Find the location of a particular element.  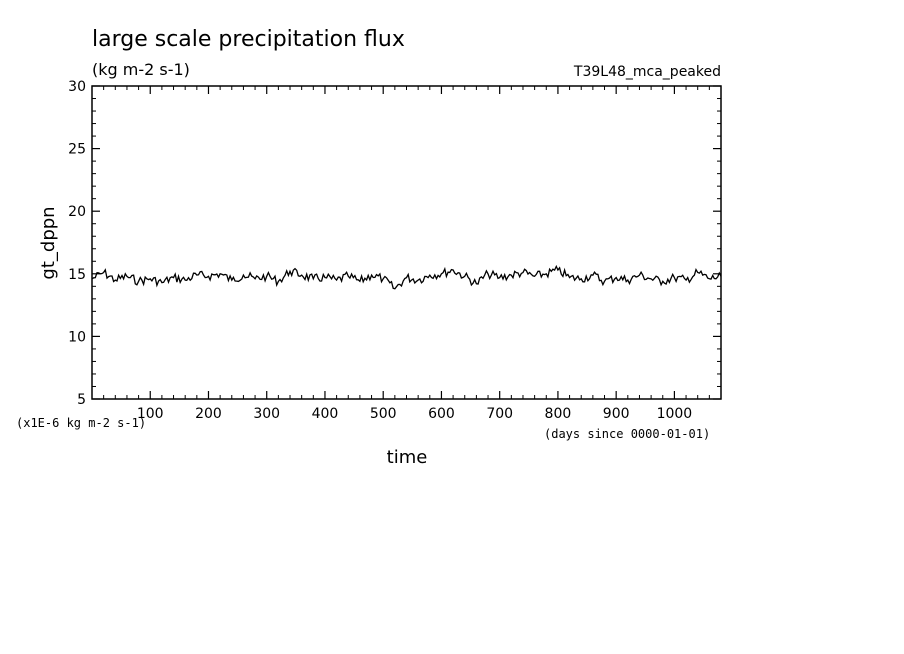

y-unit-note: (x1E-6 kg m-2 s-1) is located at coordinates (81, 423).